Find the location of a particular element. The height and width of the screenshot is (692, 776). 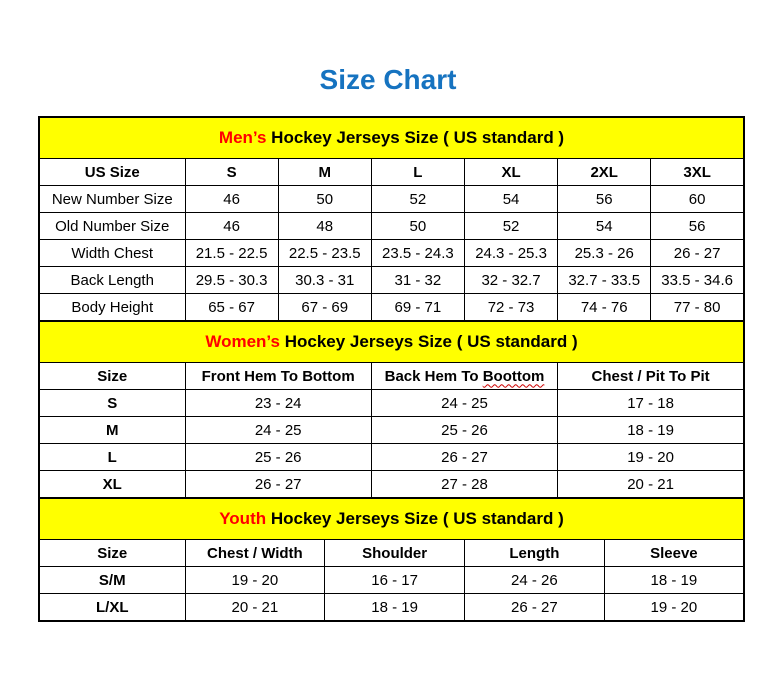

womens-value-cell: 20 - 21 is located at coordinates (651, 484).